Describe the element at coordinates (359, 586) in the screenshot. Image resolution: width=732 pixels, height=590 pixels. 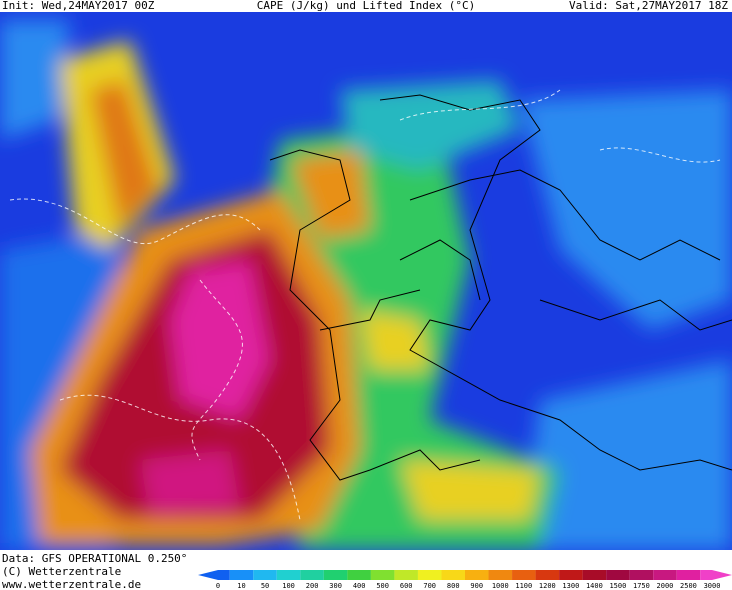
I see `colorbar-label: 400` at that location.